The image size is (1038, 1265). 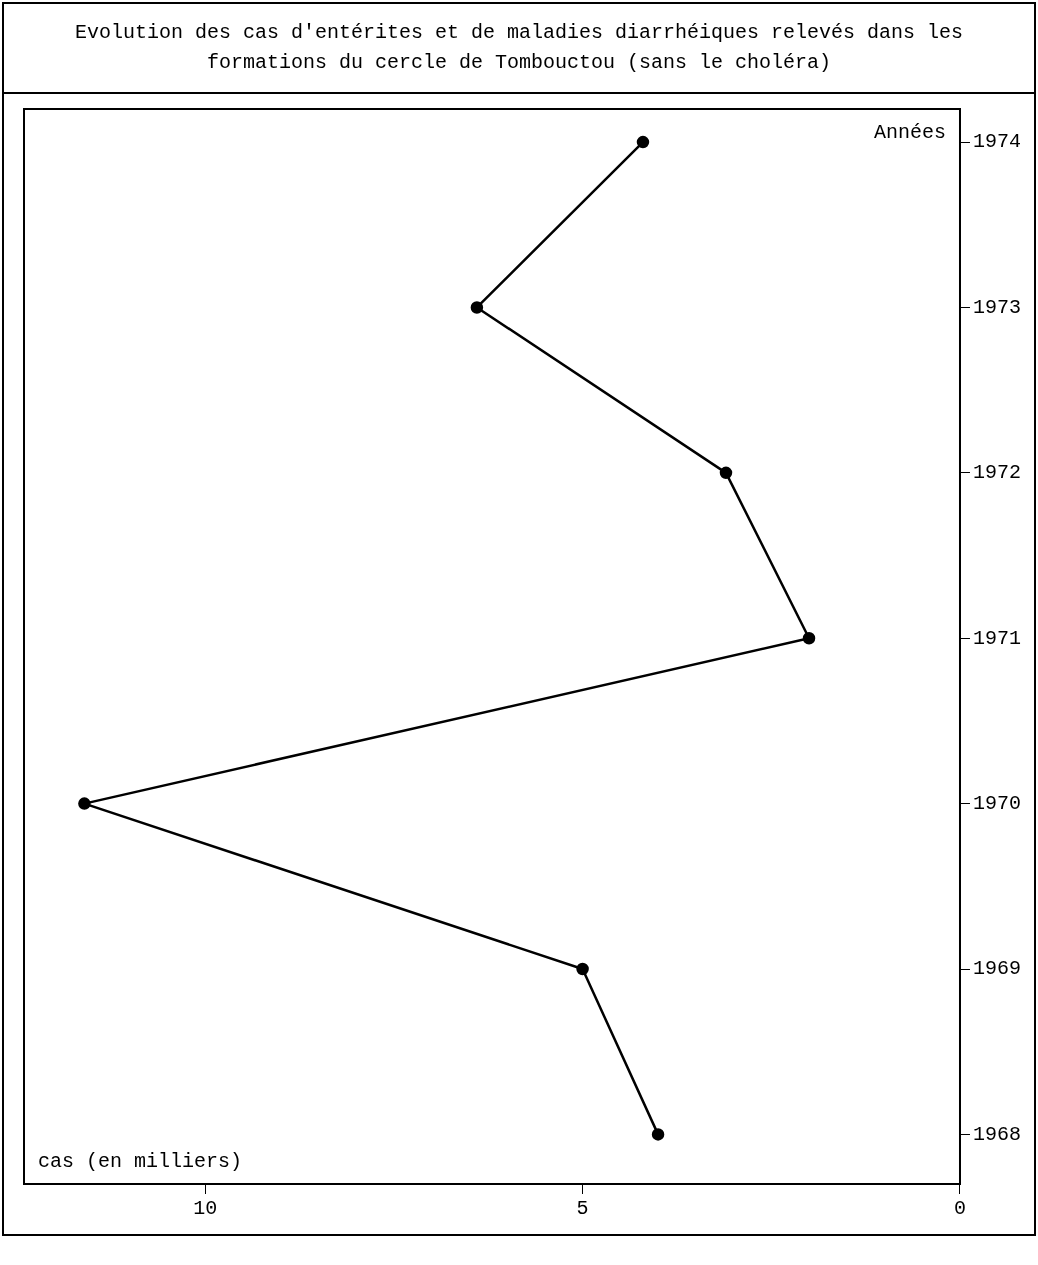 I want to click on y-tick-label: 1973, so click(x=997, y=307).